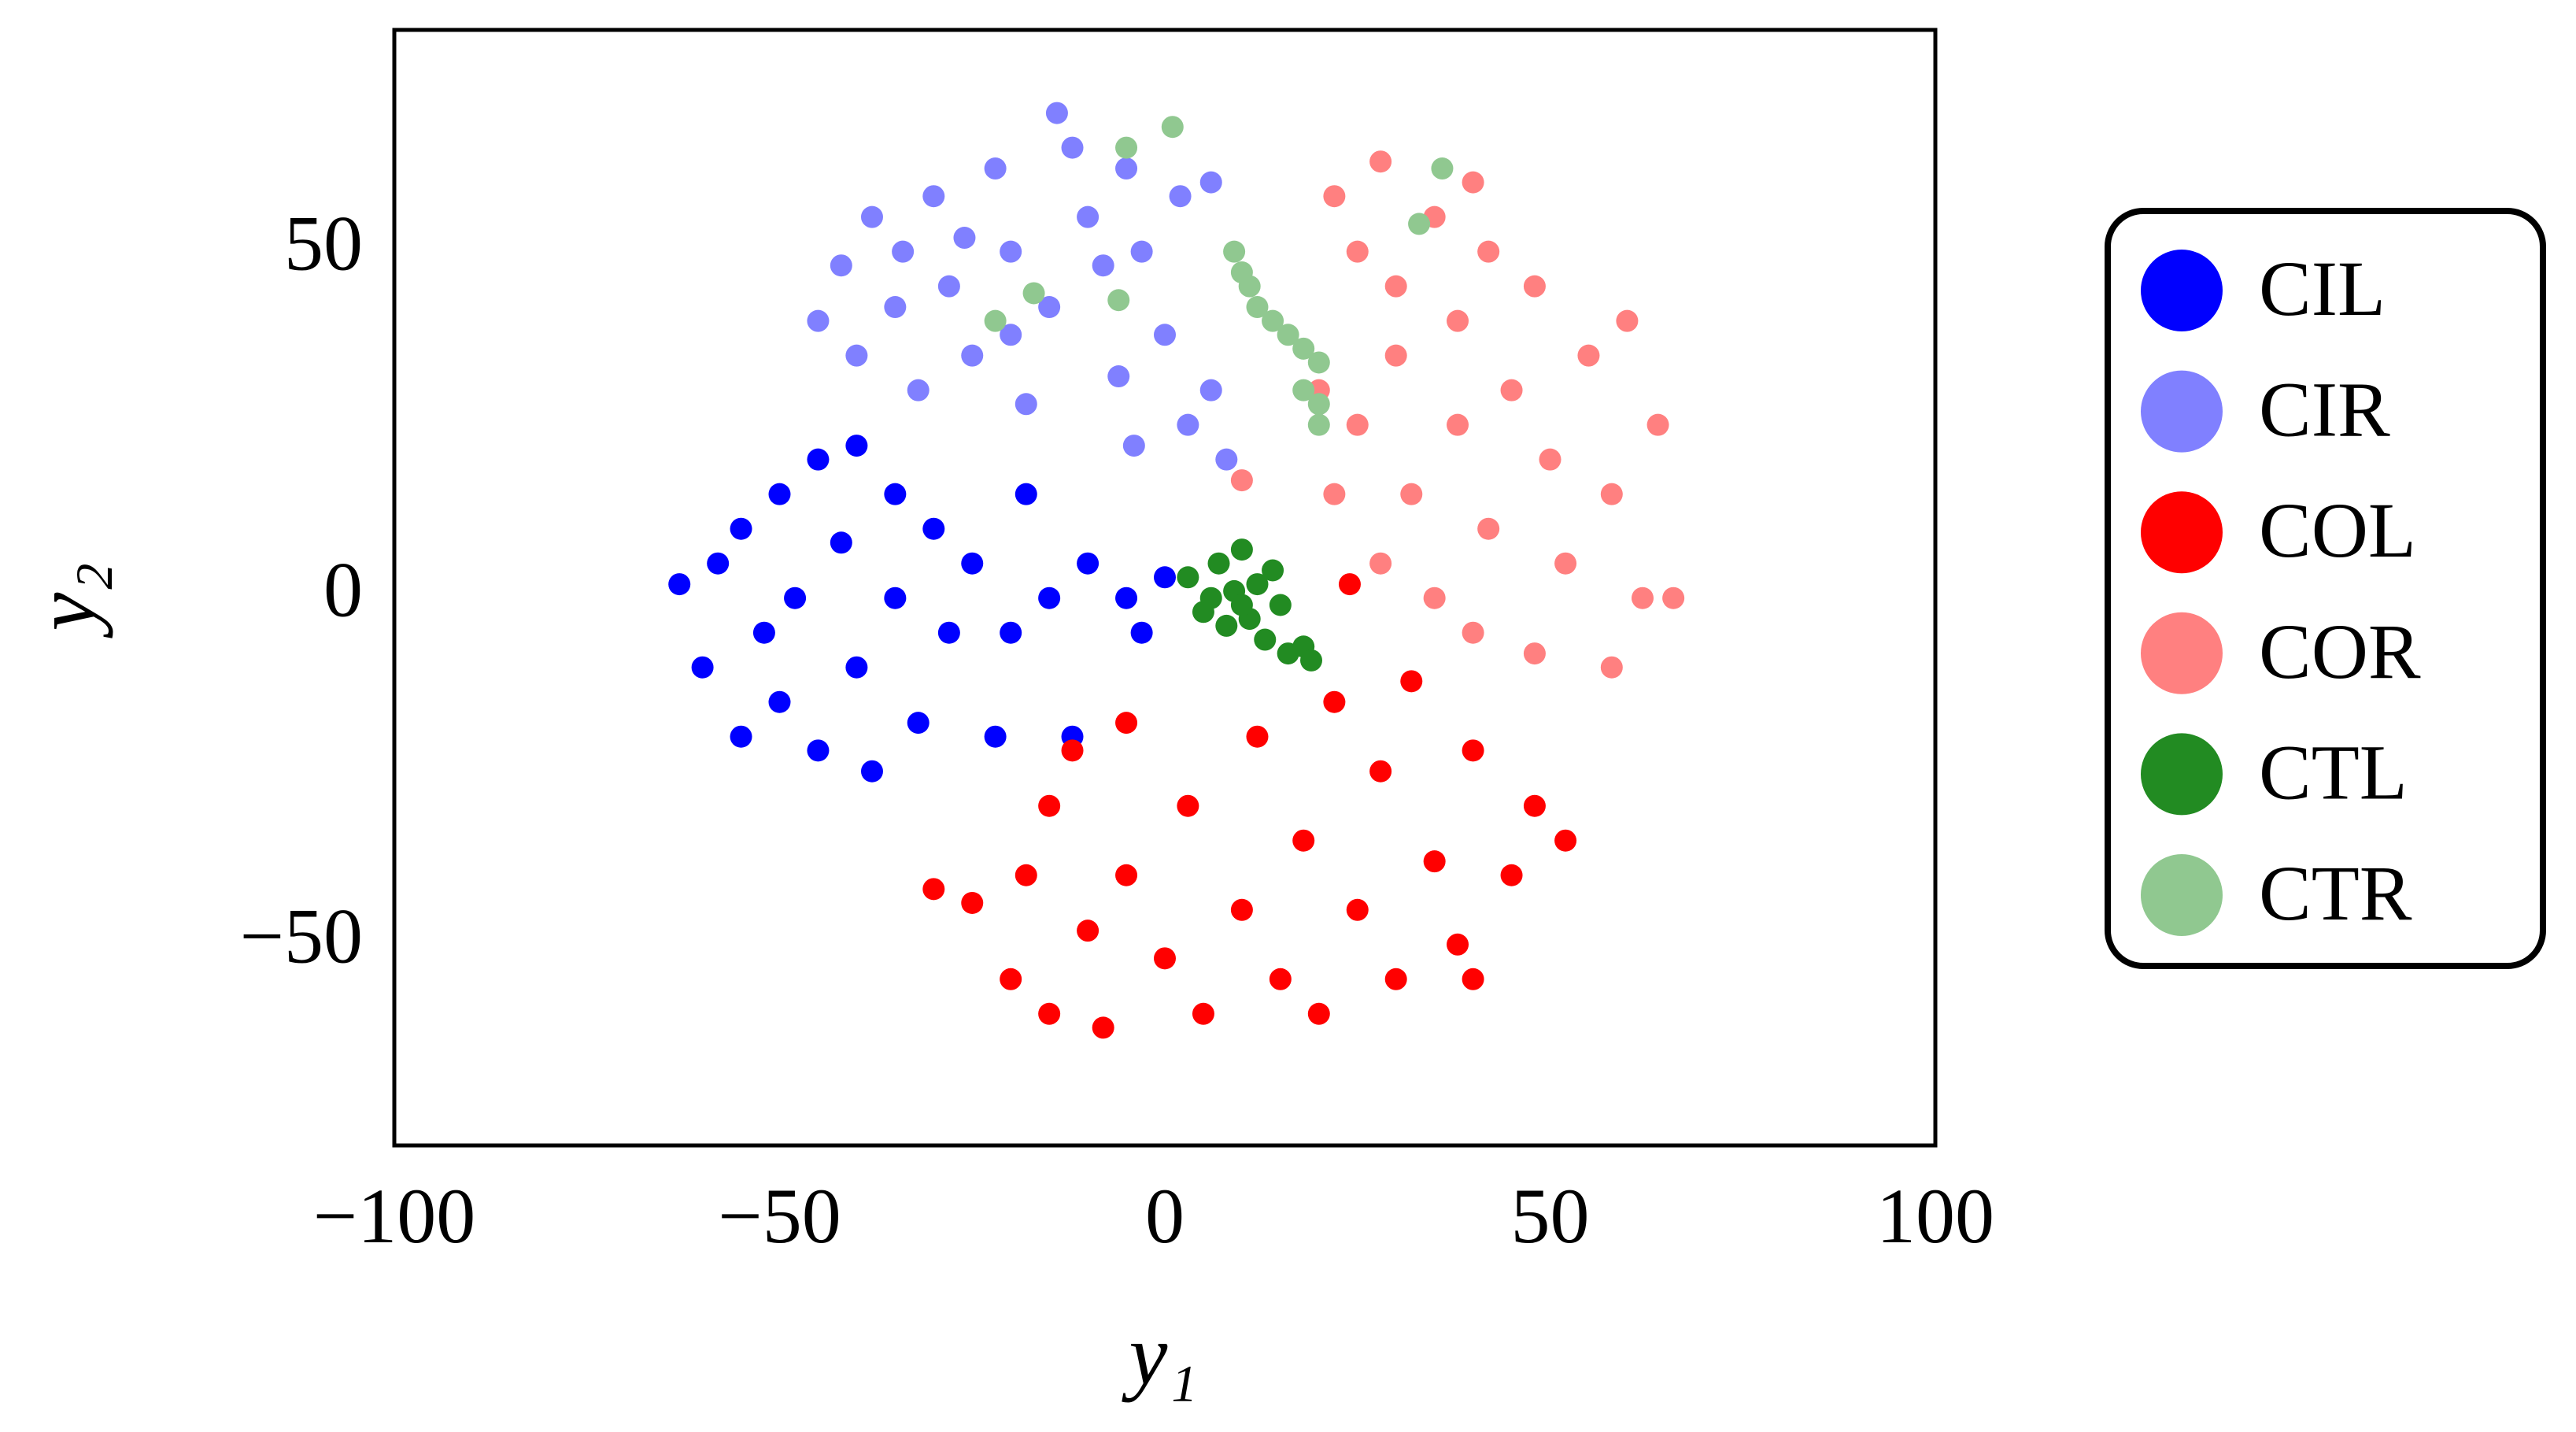  Describe the element at coordinates (1550, 1216) in the screenshot. I see `x-tick-label: 50` at that location.